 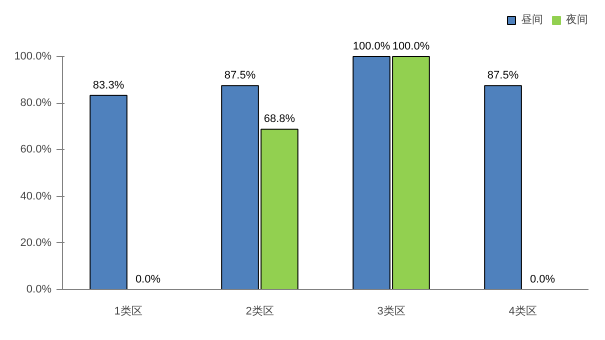 What do you see at coordinates (39, 290) in the screenshot?
I see `y-tick-label: 0.0%` at bounding box center [39, 290].